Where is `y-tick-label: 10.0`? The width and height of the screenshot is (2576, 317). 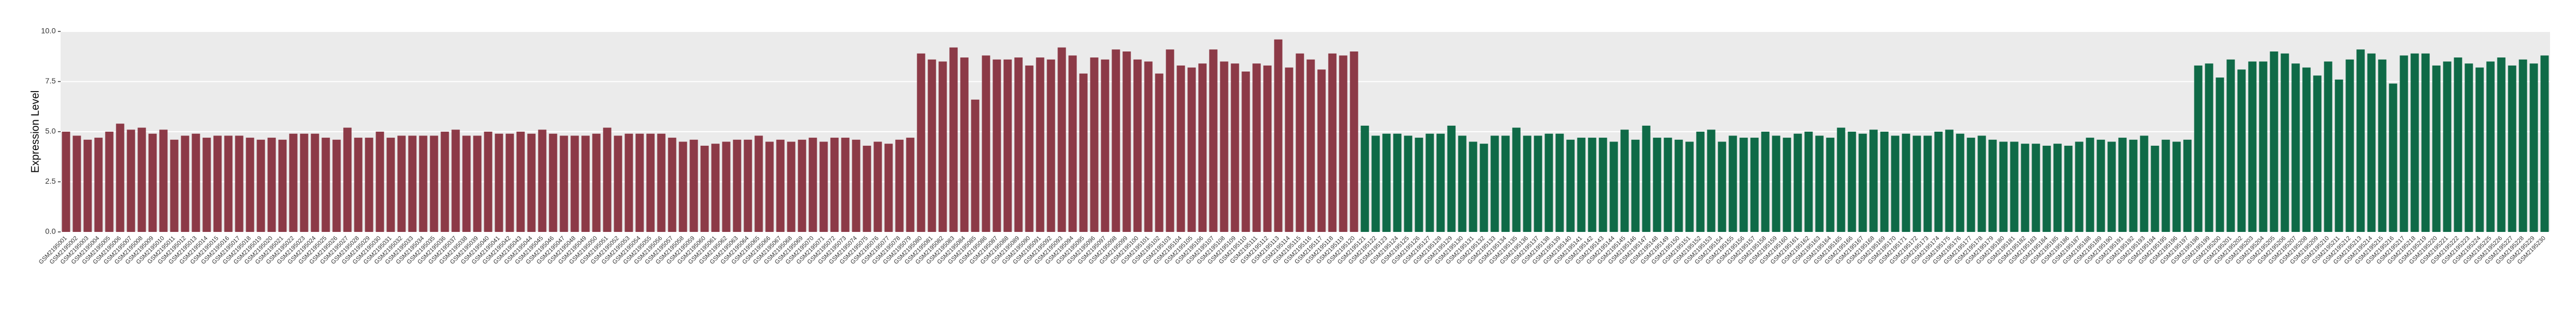 y-tick-label: 10.0 is located at coordinates (48, 31).